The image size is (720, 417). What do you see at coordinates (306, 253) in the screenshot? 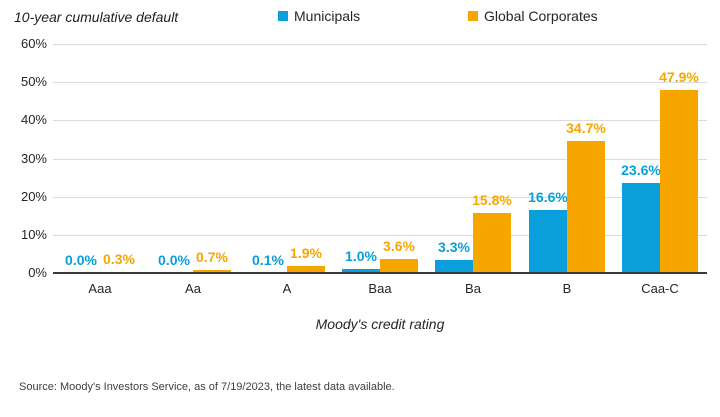
I see `value-label-global-corporates-A: 1.9%` at bounding box center [306, 253].